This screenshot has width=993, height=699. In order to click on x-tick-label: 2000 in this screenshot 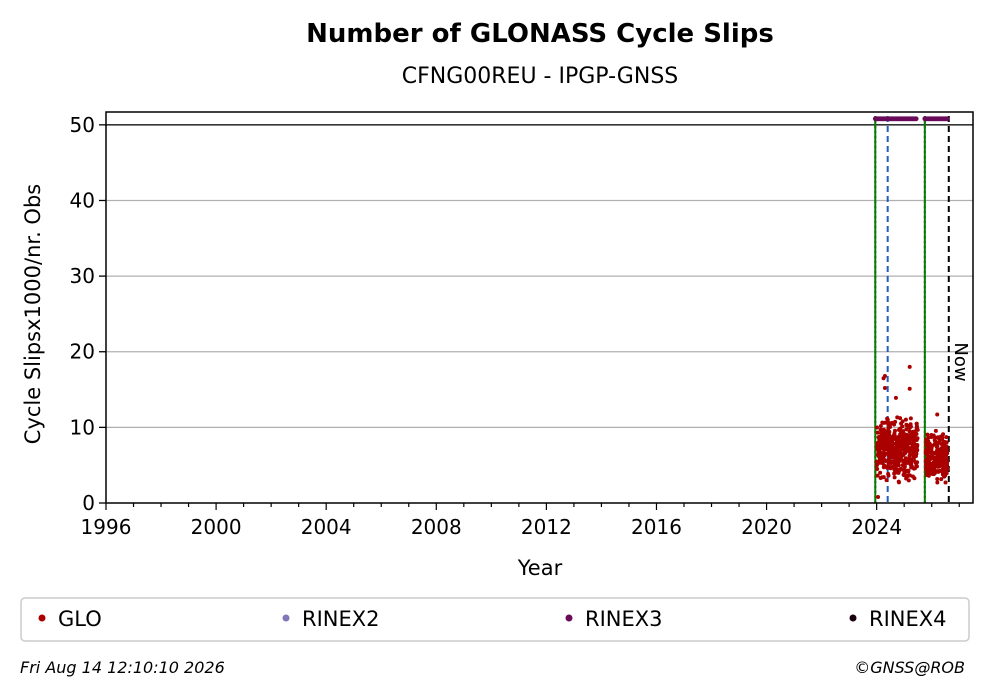, I will do `click(216, 527)`.